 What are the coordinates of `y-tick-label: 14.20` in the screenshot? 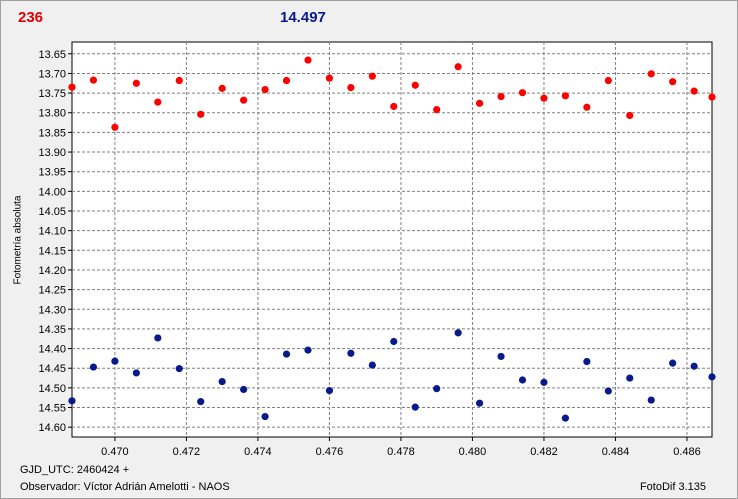 It's located at (52, 271).